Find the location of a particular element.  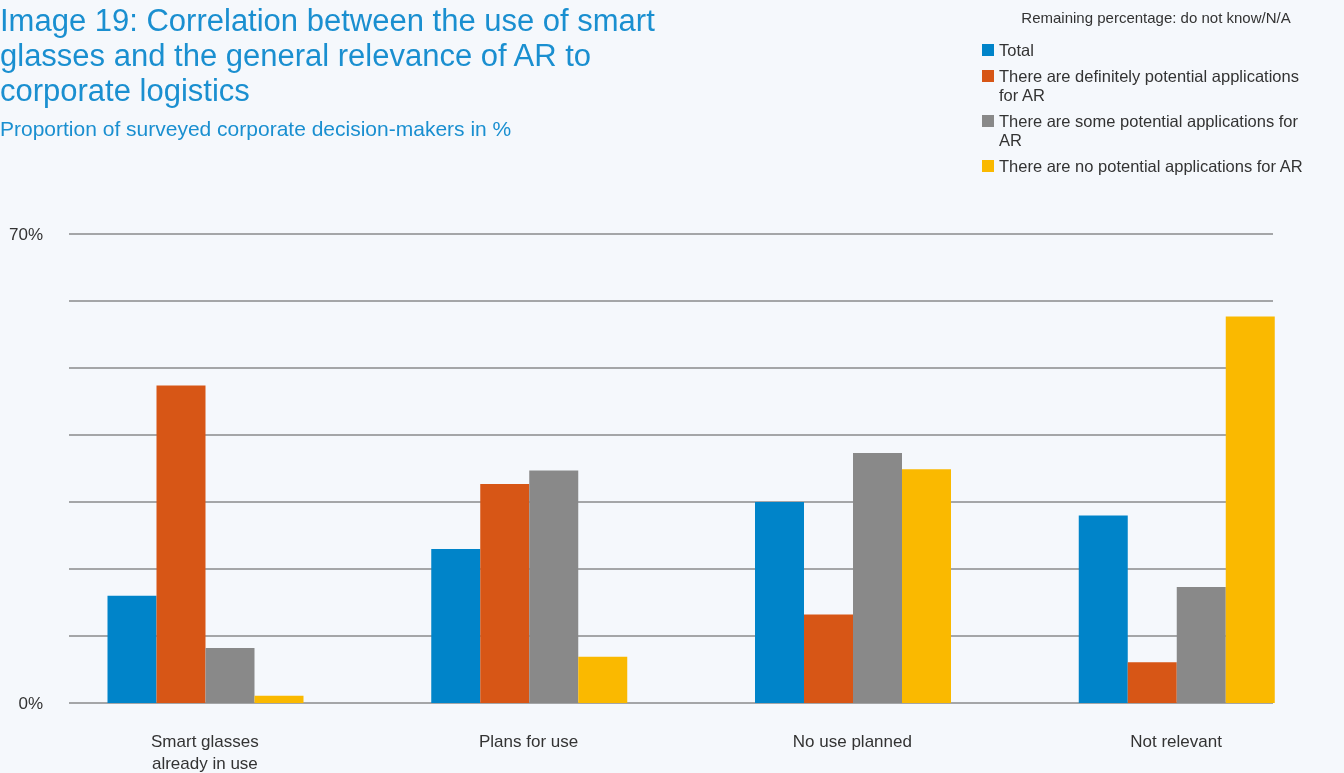

x-tick-label: No use planned is located at coordinates (852, 742).